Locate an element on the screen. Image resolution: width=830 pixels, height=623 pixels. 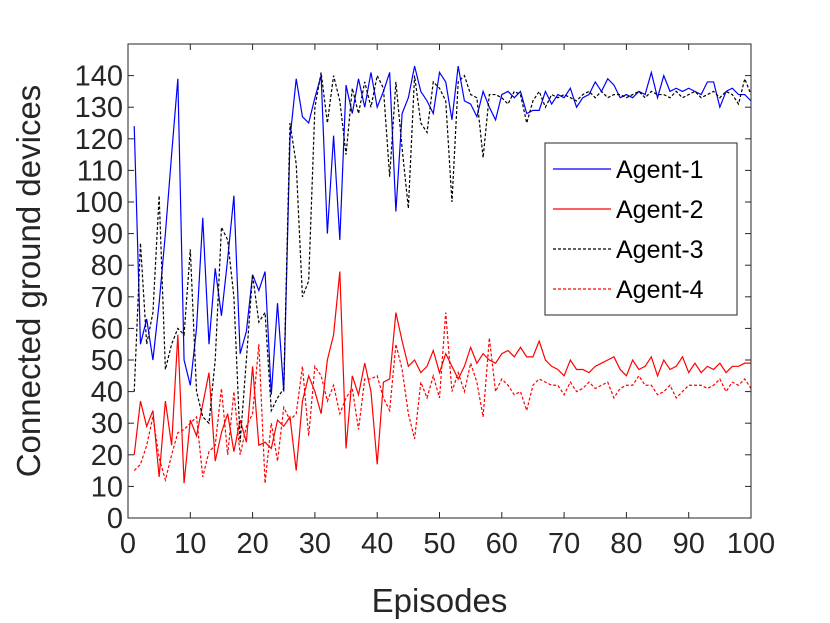
x-tick-label: 90 is located at coordinates (689, 544).